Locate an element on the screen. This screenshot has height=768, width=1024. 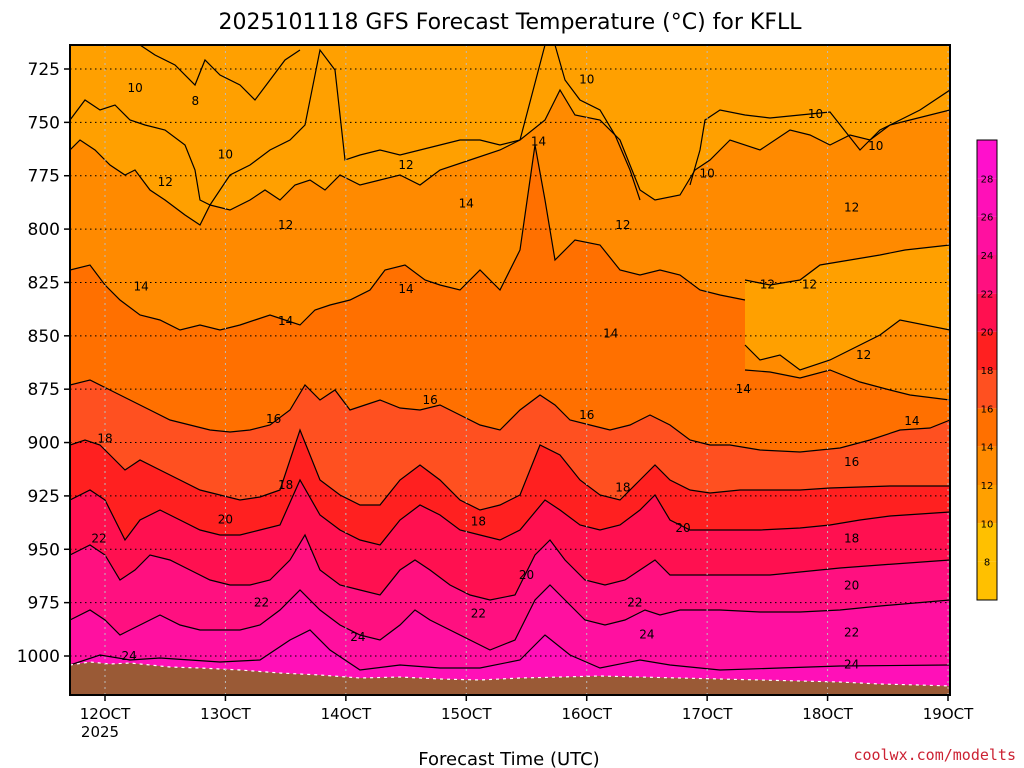
colorbar-label: 16 is located at coordinates (987, 409).